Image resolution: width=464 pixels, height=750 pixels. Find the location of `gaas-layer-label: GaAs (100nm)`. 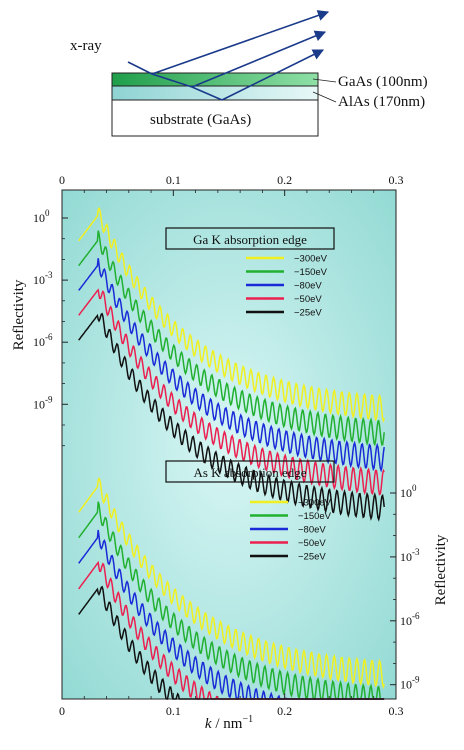

gaas-layer-label: GaAs (100nm) is located at coordinates (383, 82).